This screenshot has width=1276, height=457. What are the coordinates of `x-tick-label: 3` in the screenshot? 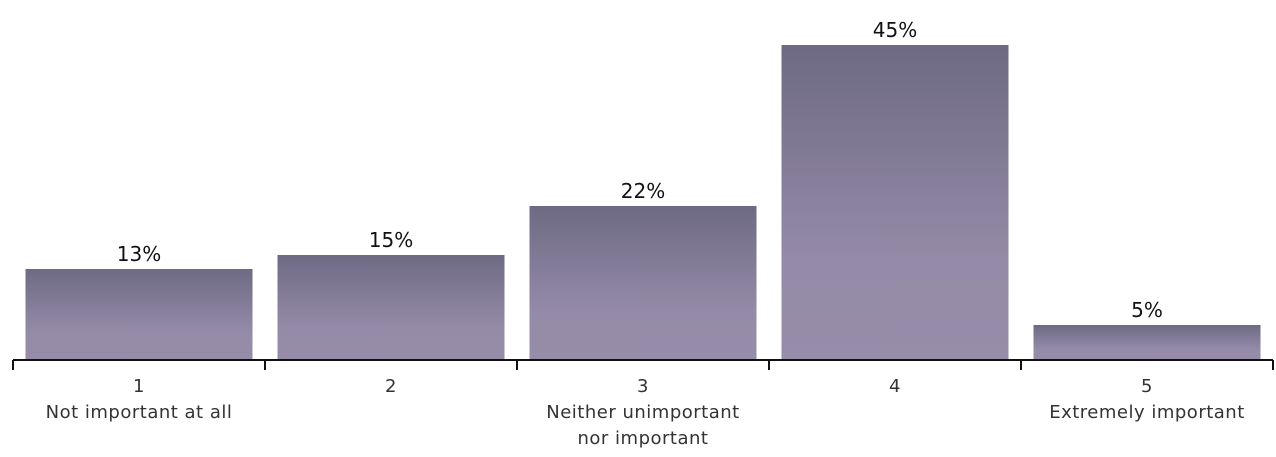 It's located at (643, 386).